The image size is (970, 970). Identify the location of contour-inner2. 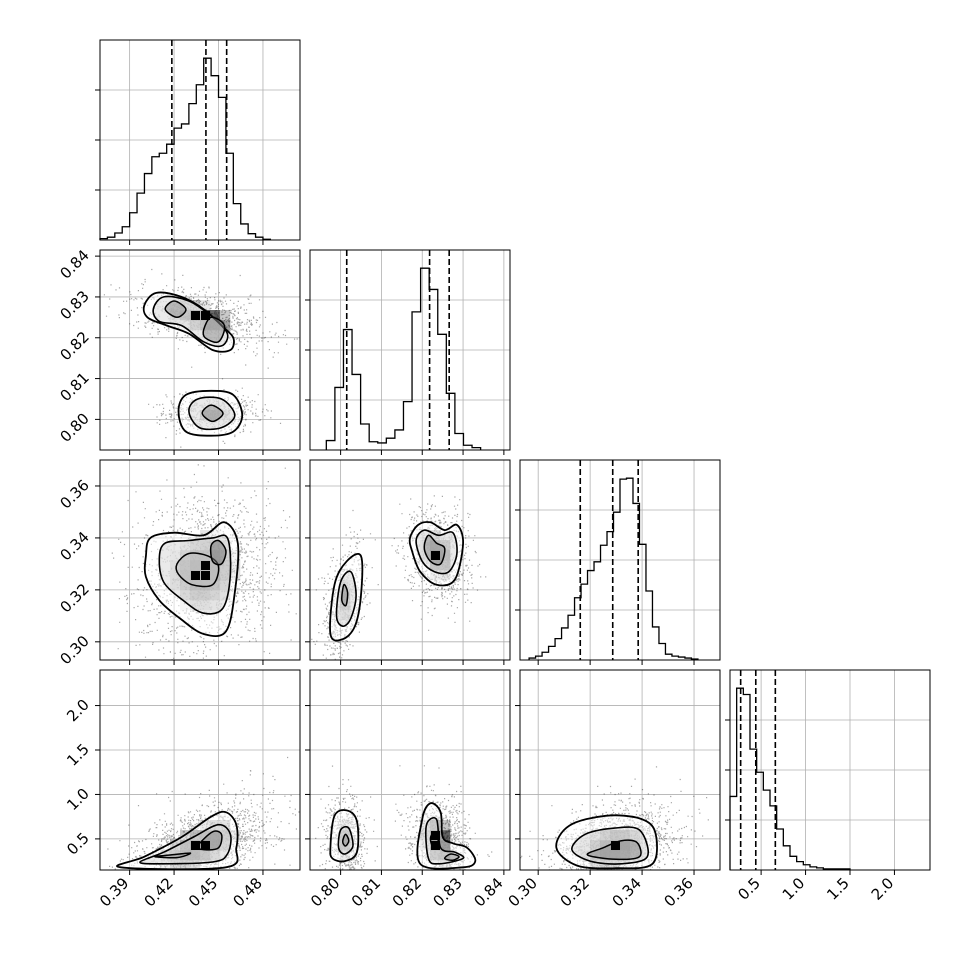
(218, 552).